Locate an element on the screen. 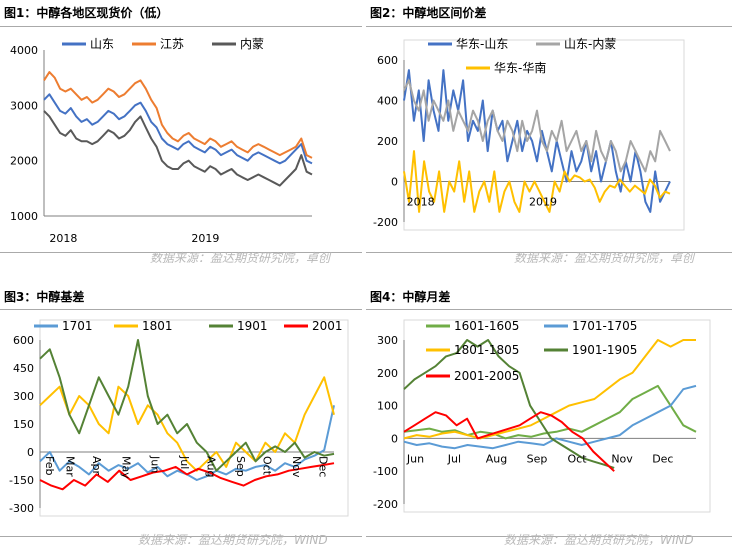 The image size is (732, 548). y-tick-label: 3000 is located at coordinates (24, 105).